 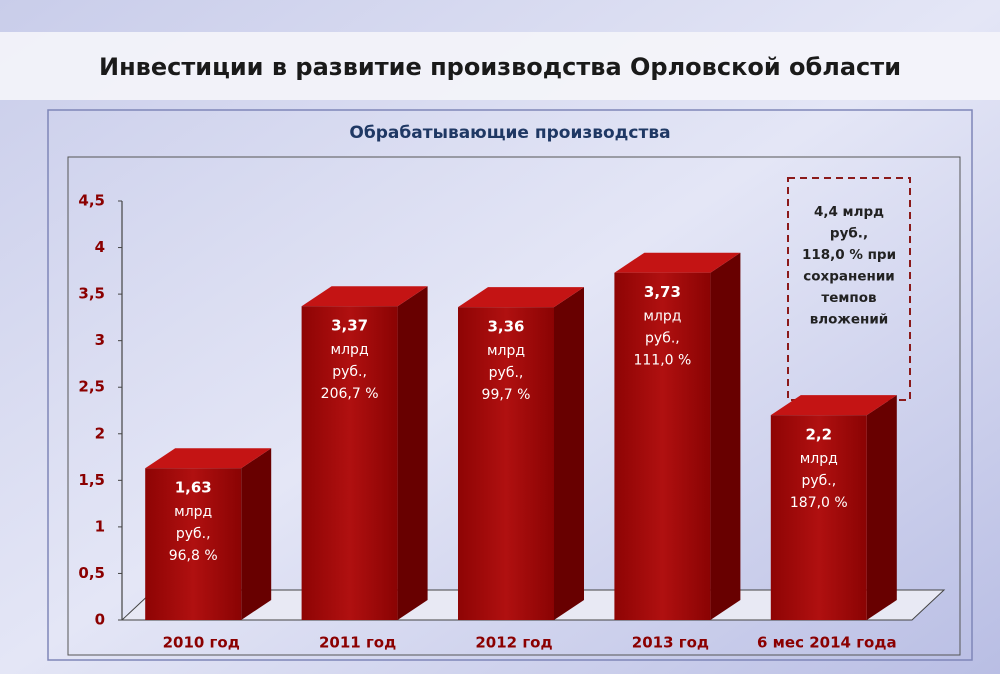 What do you see at coordinates (827, 643) in the screenshot?
I see `x-tick-label: 6 мес 2014 года` at bounding box center [827, 643].